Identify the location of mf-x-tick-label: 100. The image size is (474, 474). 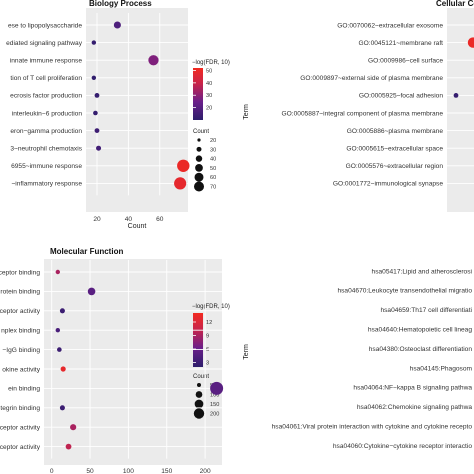
(128, 471).